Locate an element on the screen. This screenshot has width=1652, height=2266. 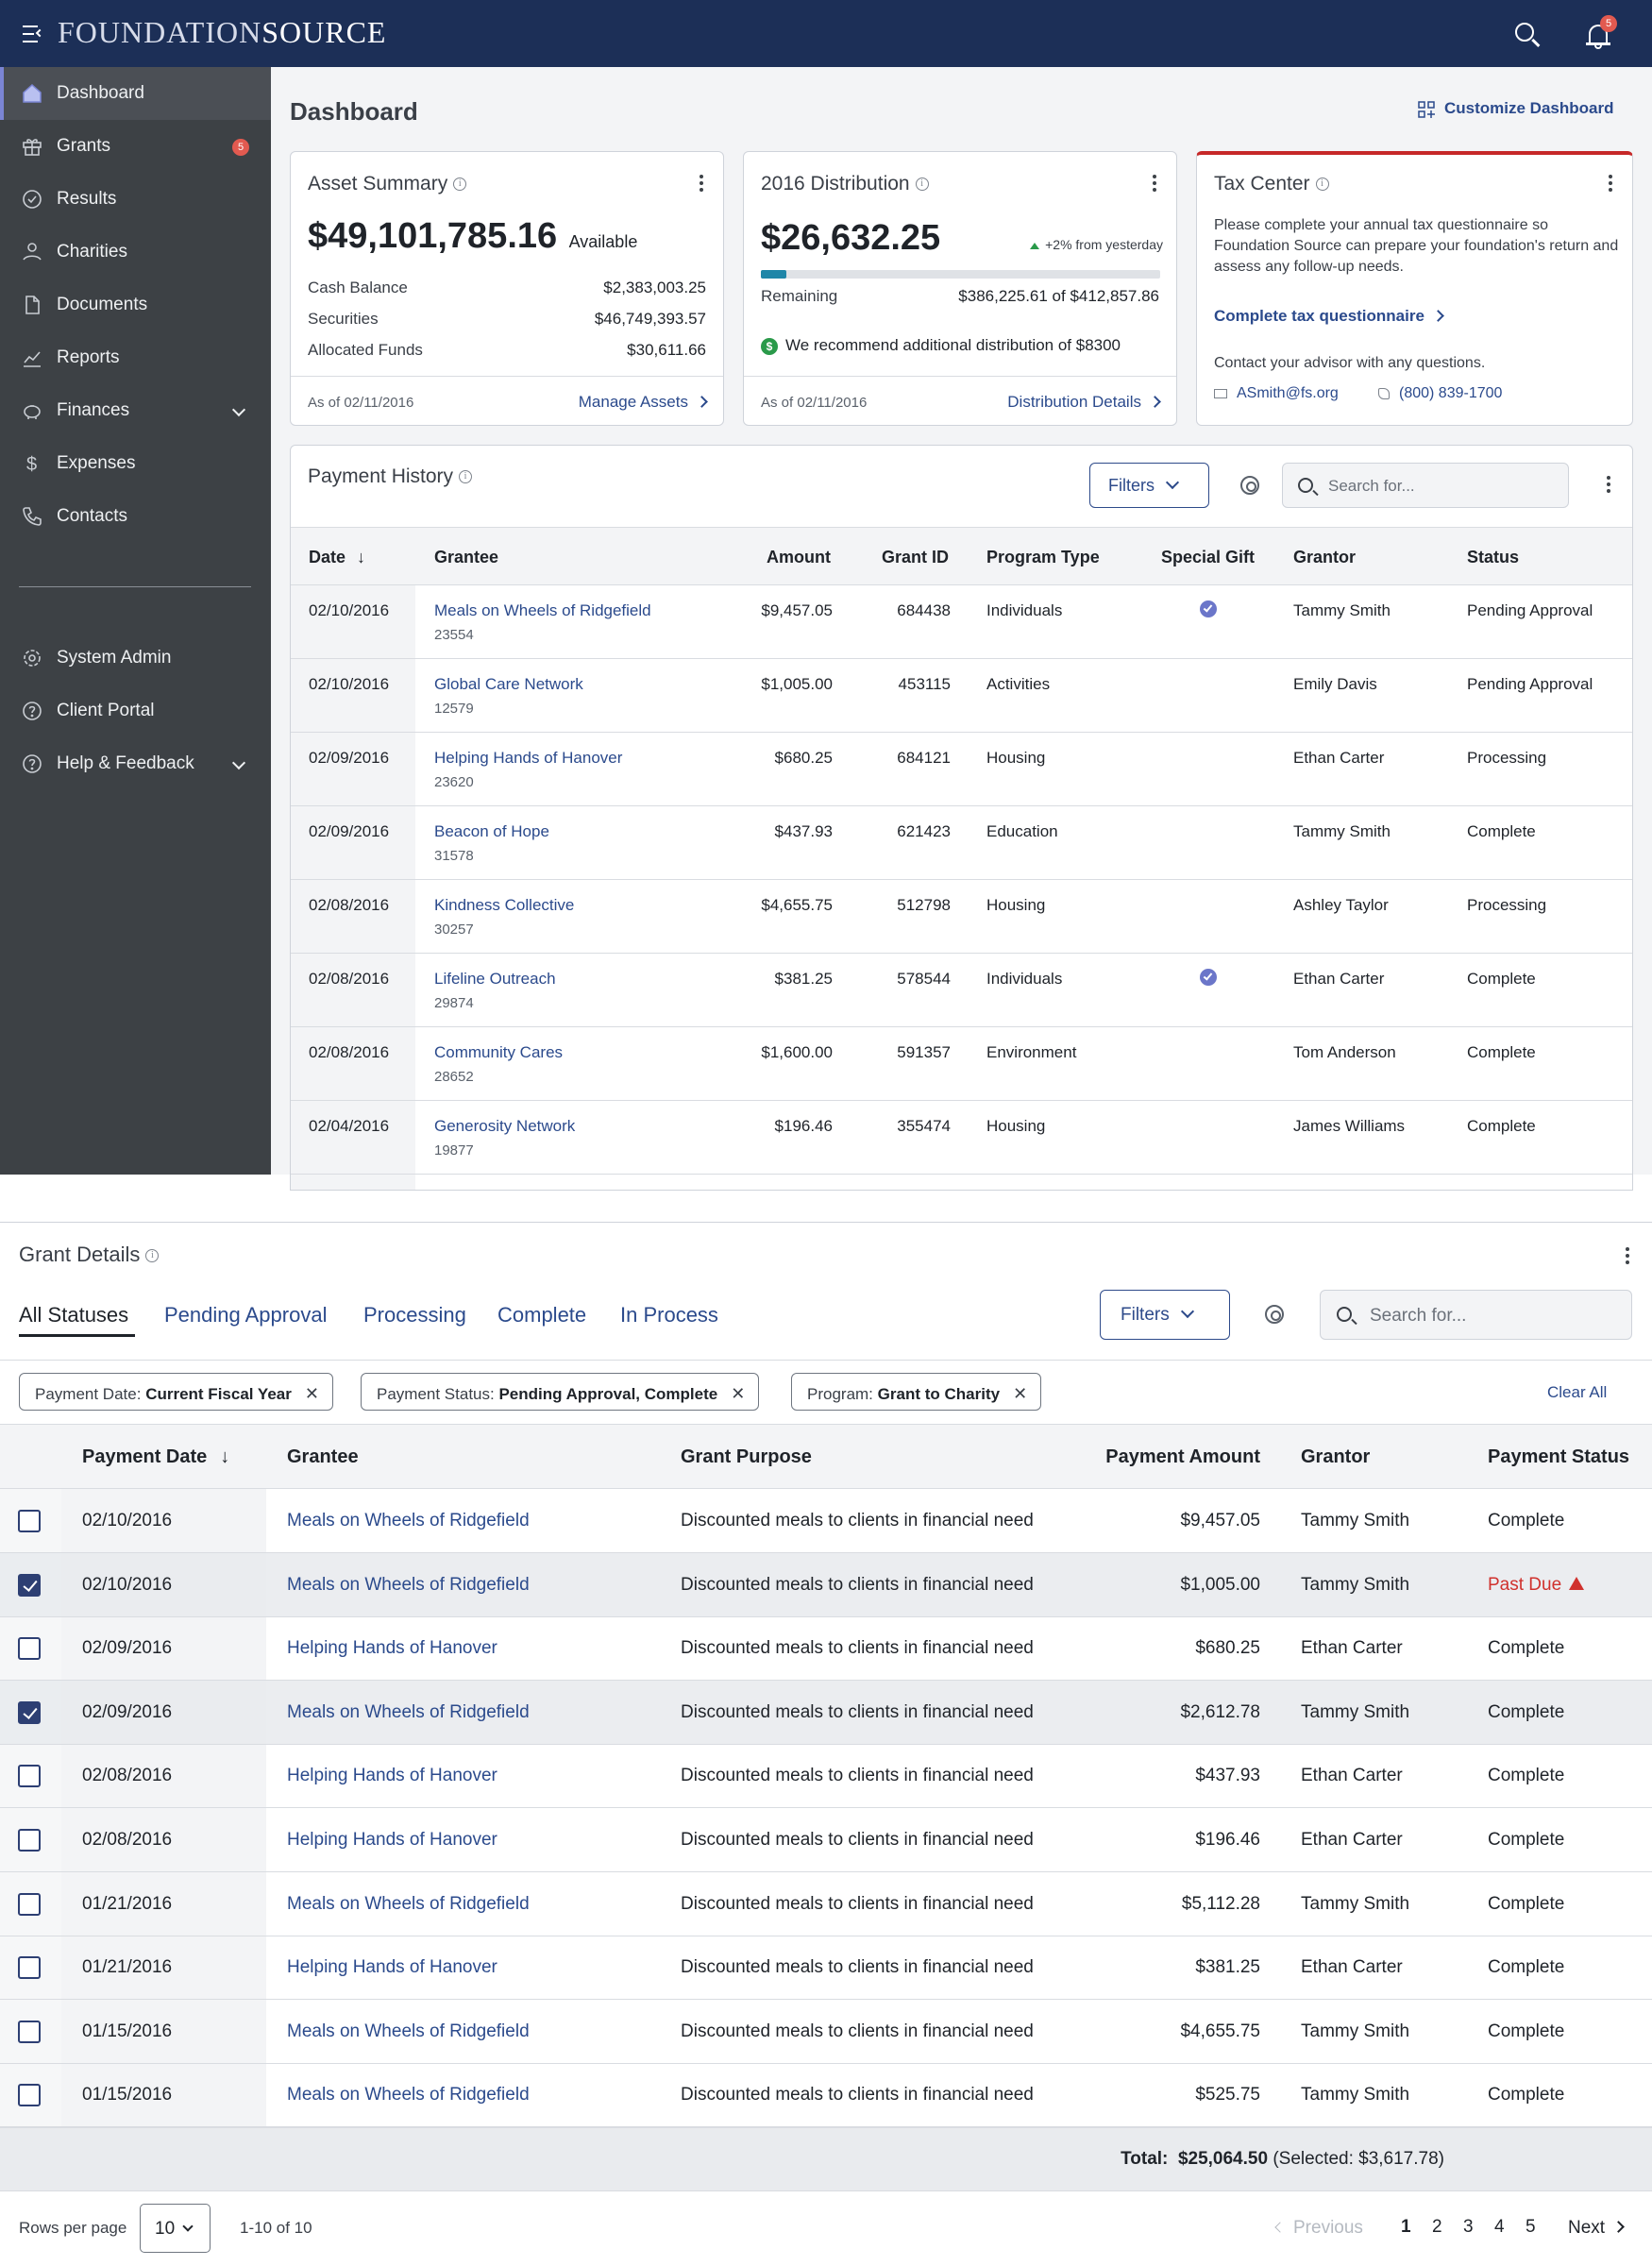
page-1-button: 1 is located at coordinates (1406, 2227).